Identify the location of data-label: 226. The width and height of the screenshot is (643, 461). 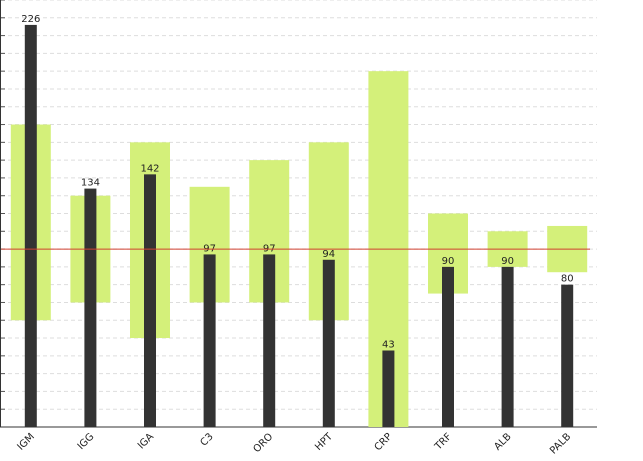
(30, 19).